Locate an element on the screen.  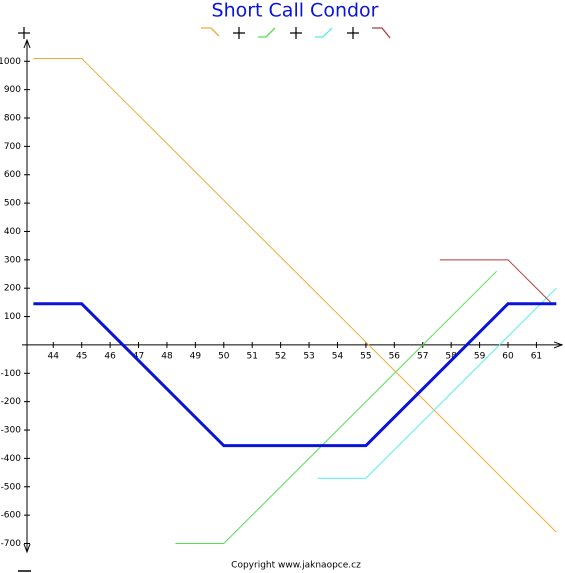
x-tick-label: 59 is located at coordinates (480, 356).